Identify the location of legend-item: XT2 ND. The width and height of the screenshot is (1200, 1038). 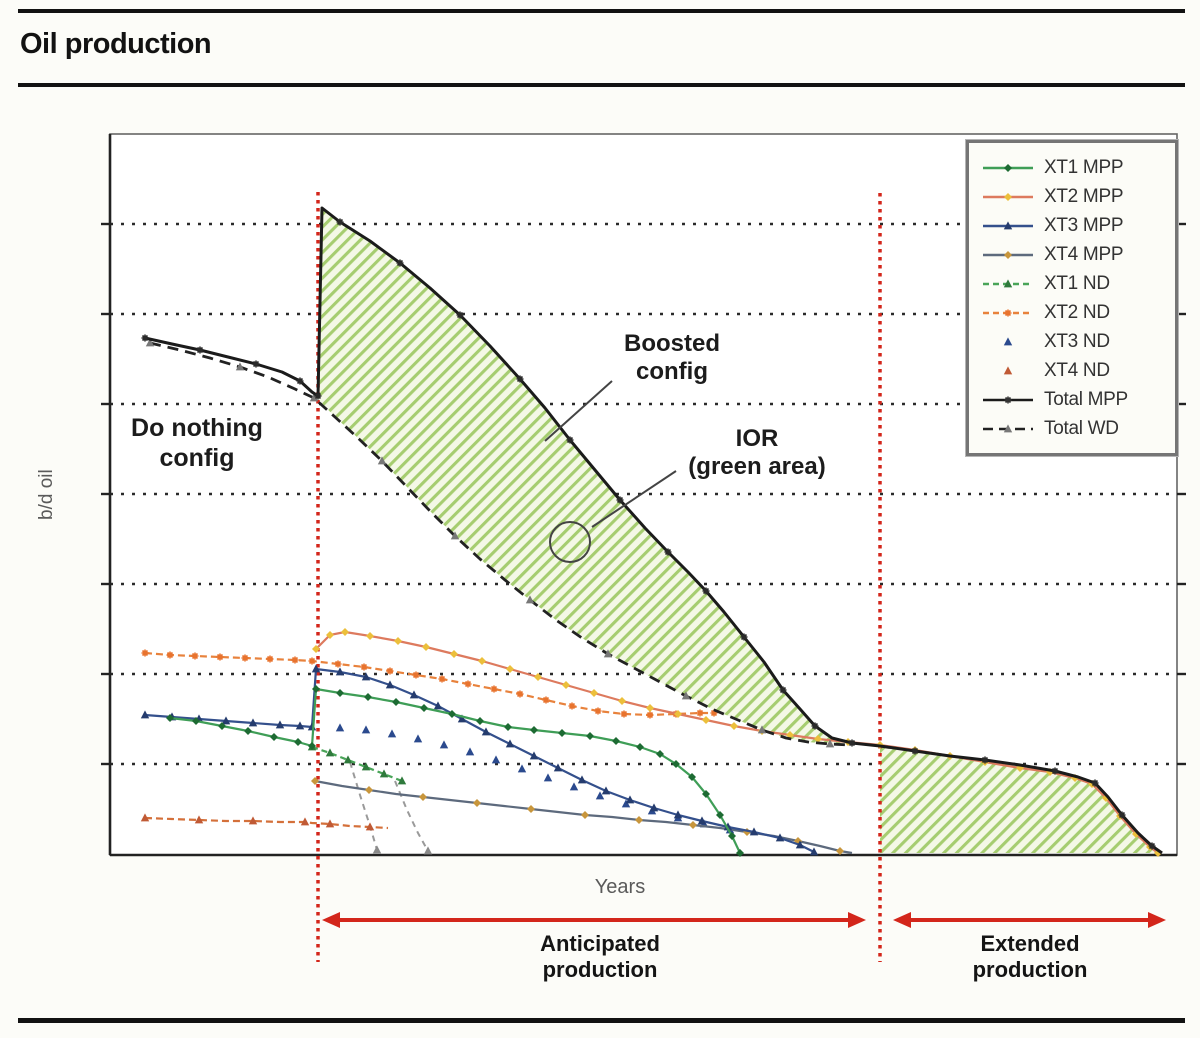
(1075, 312).